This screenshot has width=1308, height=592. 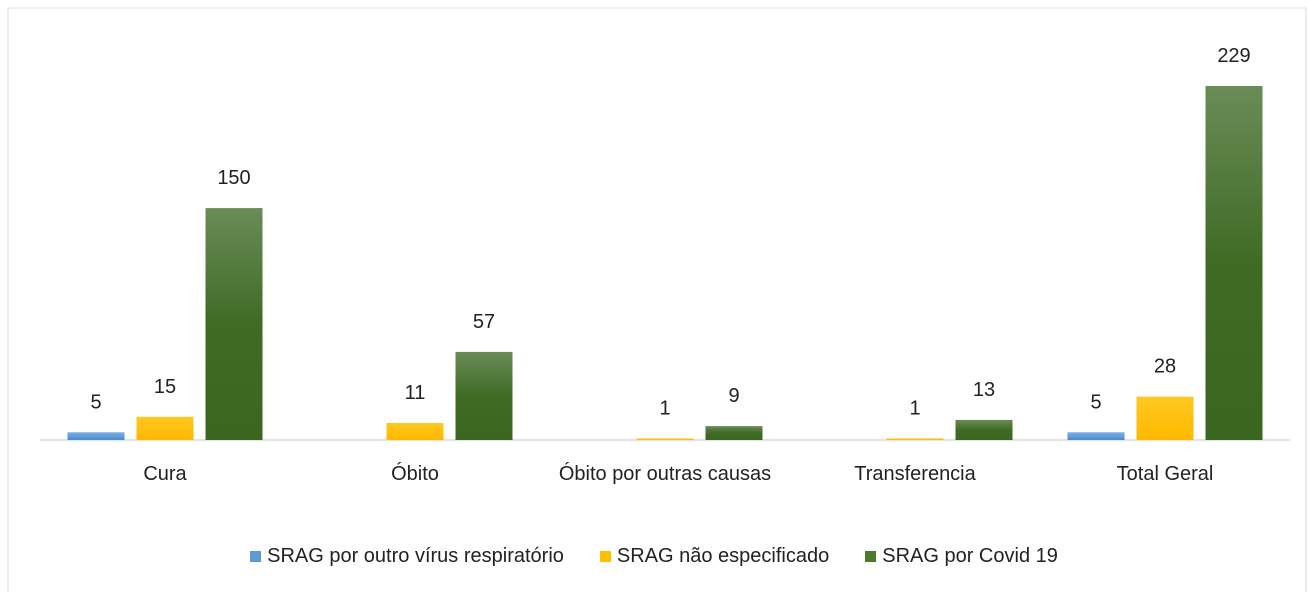 What do you see at coordinates (665, 474) in the screenshot?
I see `x-tick-label: Óbito por outras causas` at bounding box center [665, 474].